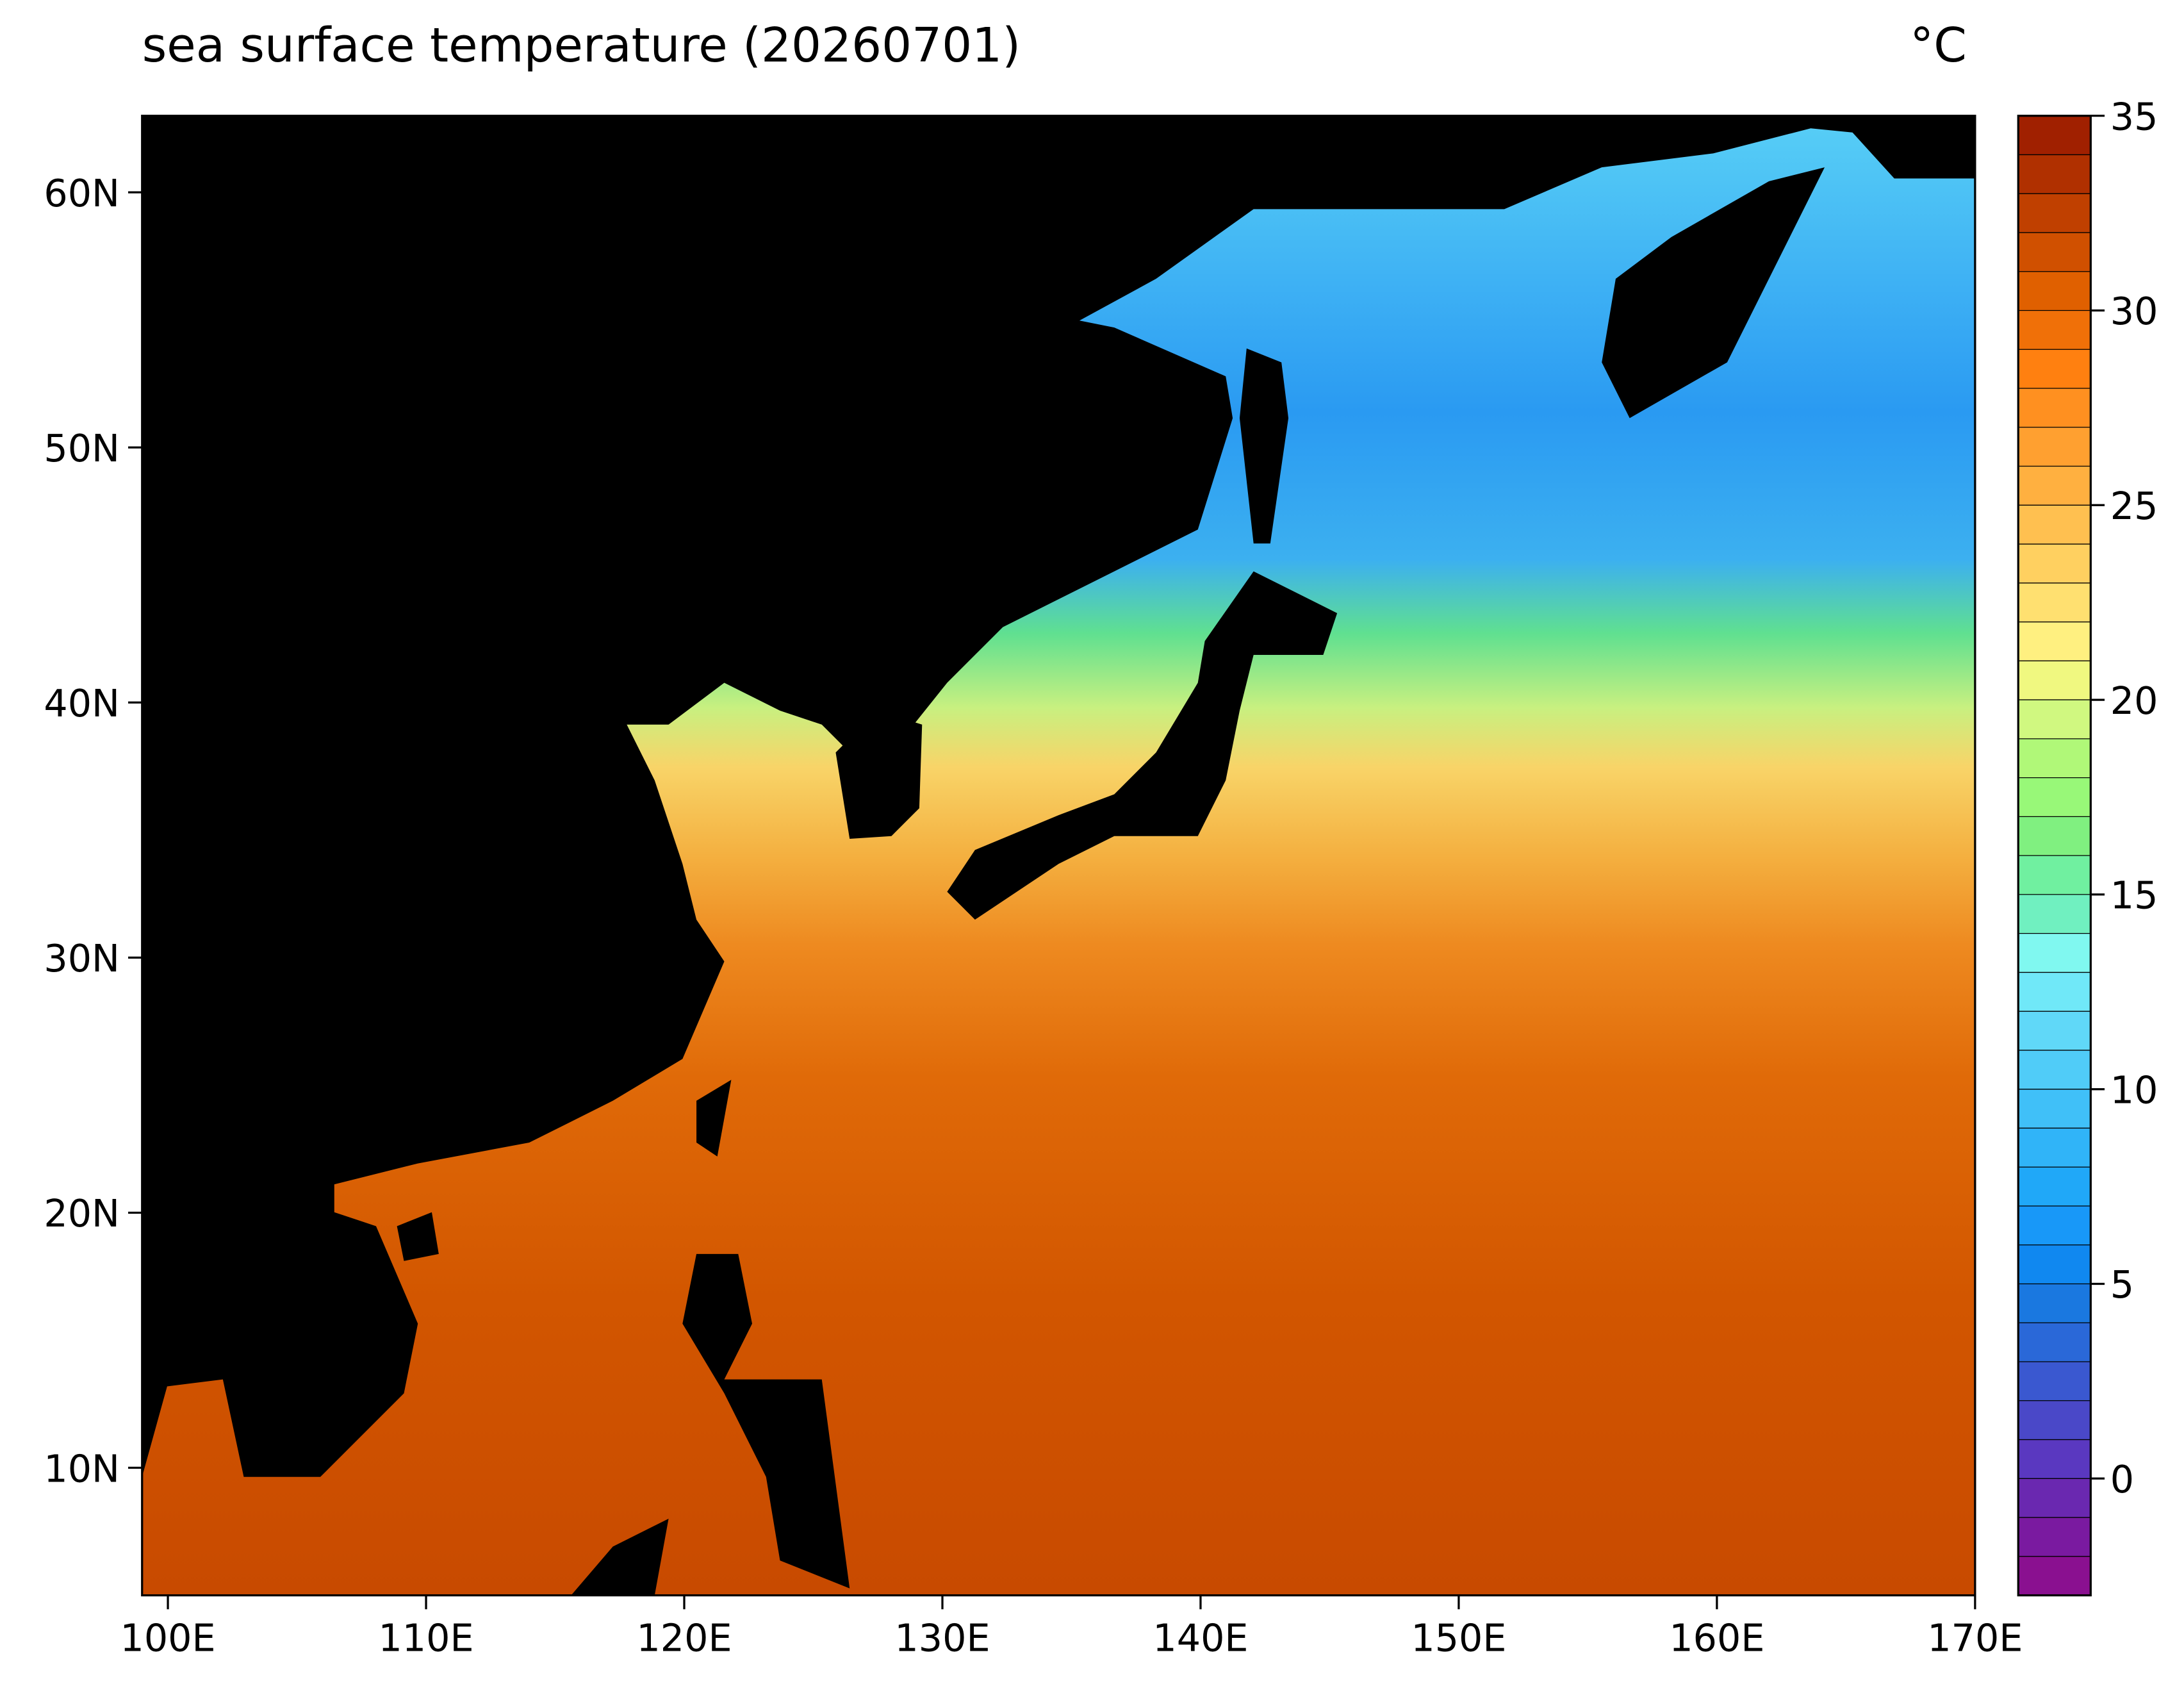 Image resolution: width=2184 pixels, height=1693 pixels. What do you see at coordinates (2122, 1285) in the screenshot?
I see `colorbar-tick-label: 5` at bounding box center [2122, 1285].